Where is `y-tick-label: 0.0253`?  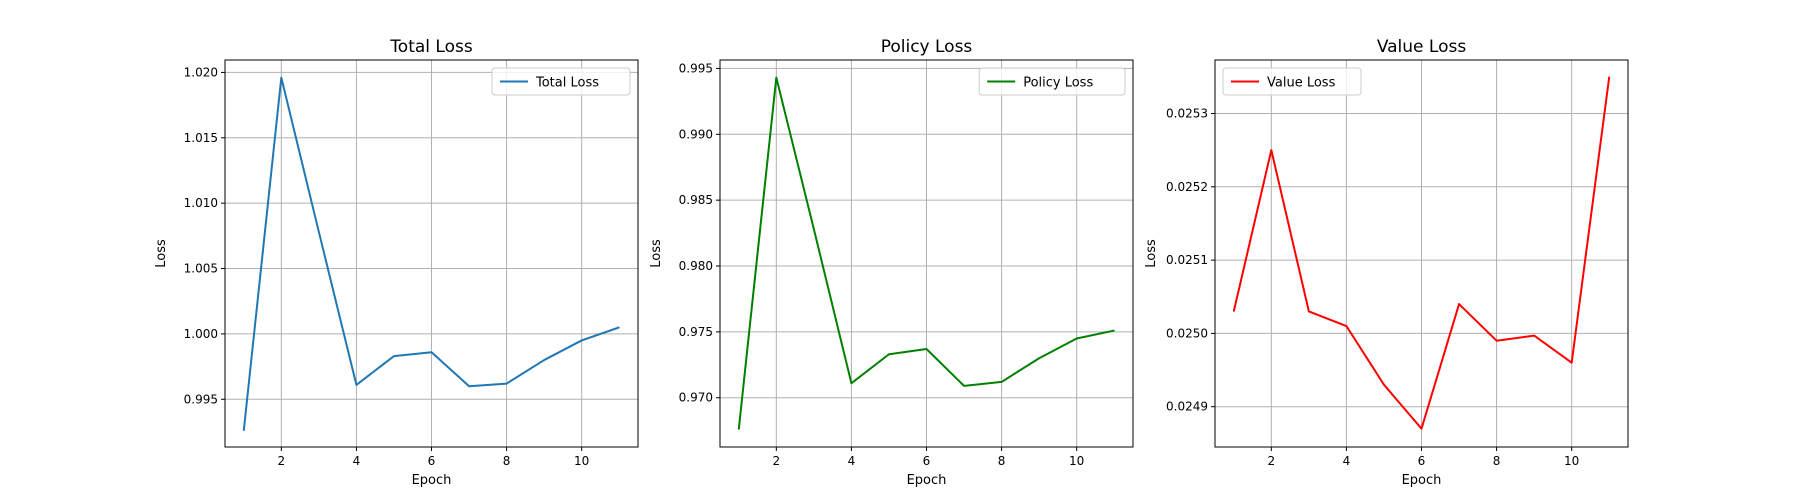 y-tick-label: 0.0253 is located at coordinates (1187, 114).